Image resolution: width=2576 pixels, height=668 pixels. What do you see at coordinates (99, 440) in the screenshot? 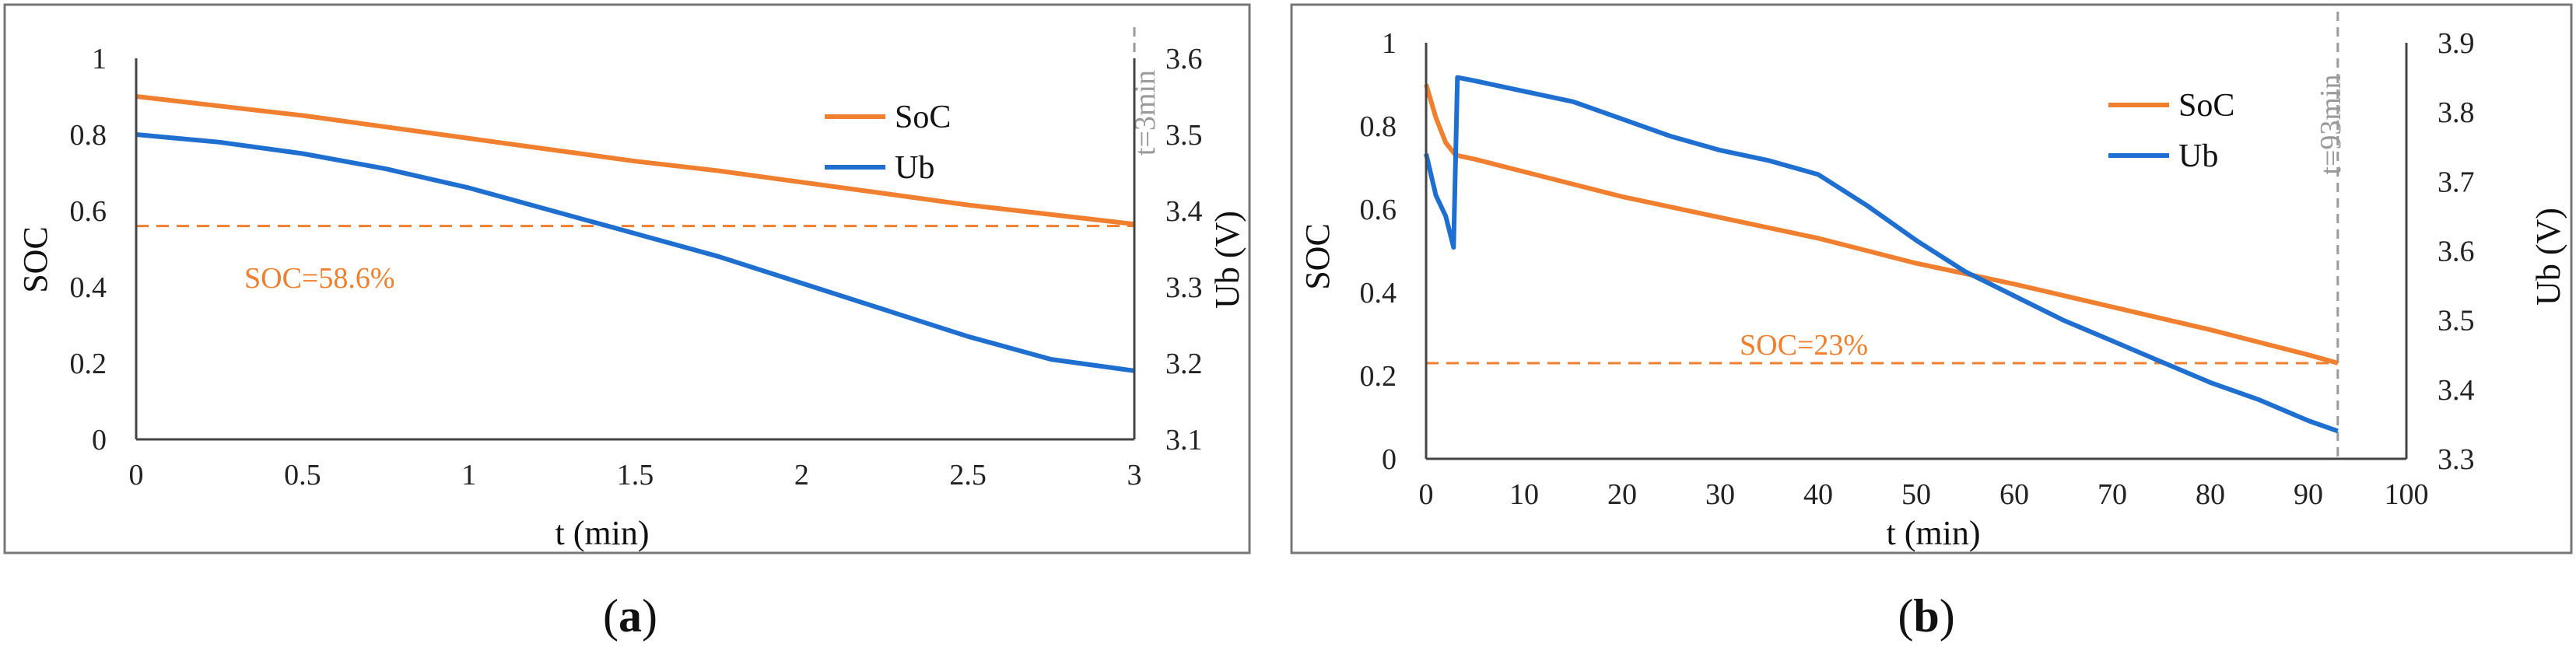
I see `chart-a-ytick-left: 0` at bounding box center [99, 440].